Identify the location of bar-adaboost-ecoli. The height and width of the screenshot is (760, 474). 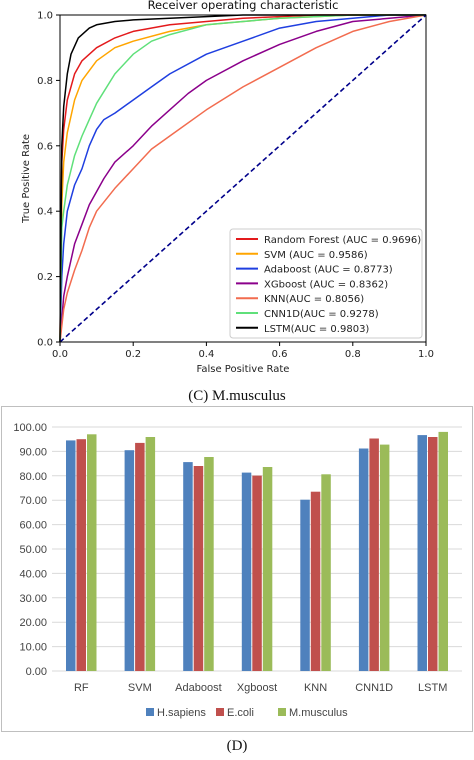
(198, 568).